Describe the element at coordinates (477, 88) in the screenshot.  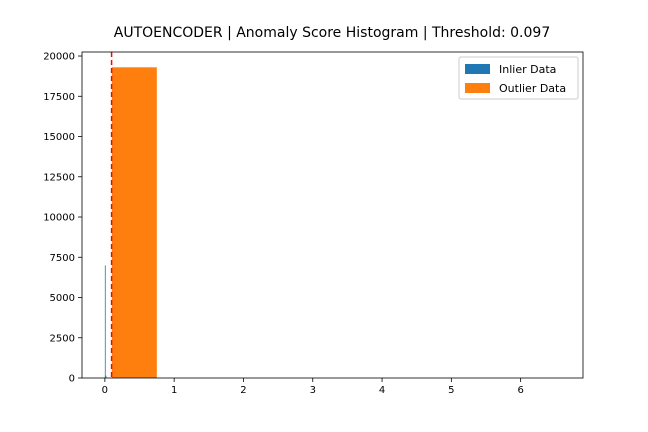
I see `legend-swatch-outlier-data` at that location.